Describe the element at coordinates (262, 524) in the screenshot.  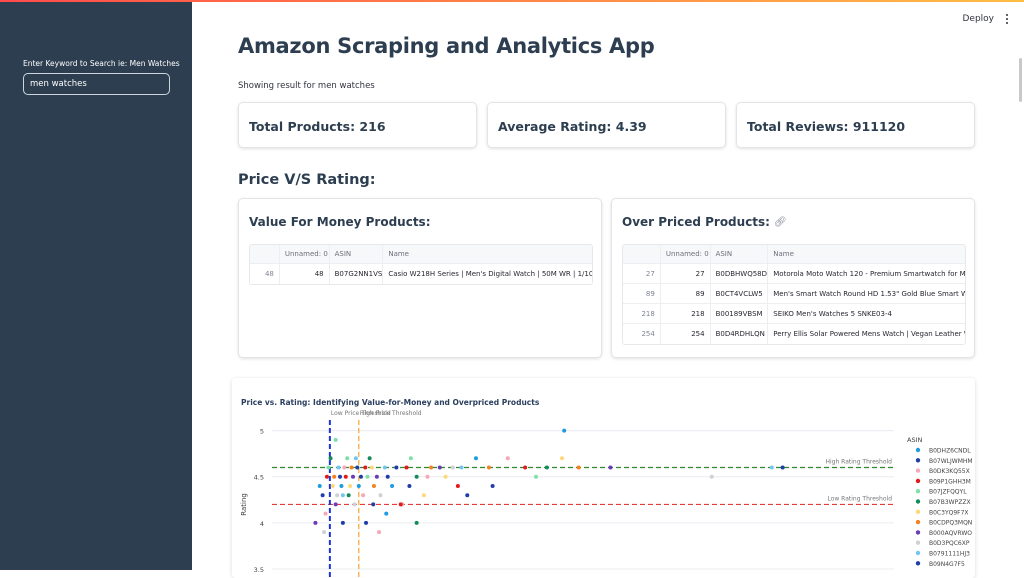
I see `y-tick-label: 4` at that location.